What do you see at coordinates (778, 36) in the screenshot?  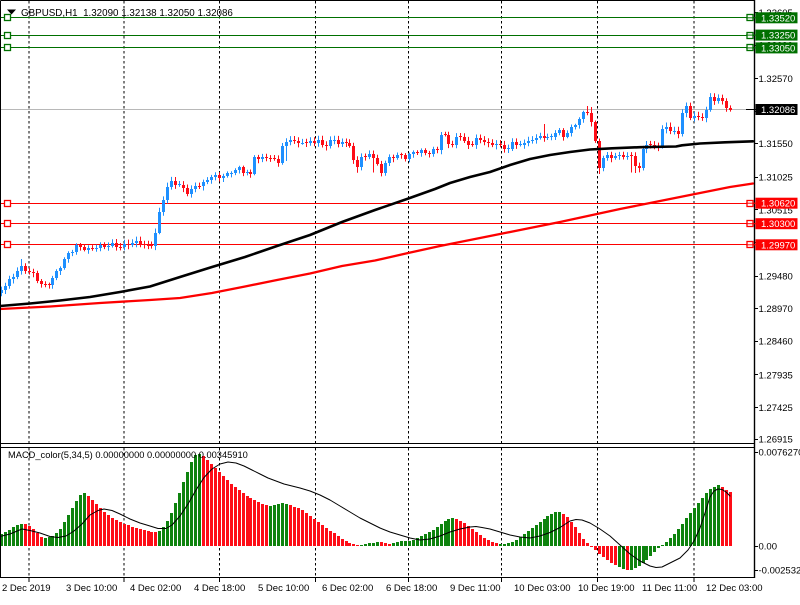 I see `svg-text: 1.33250` at bounding box center [778, 36].